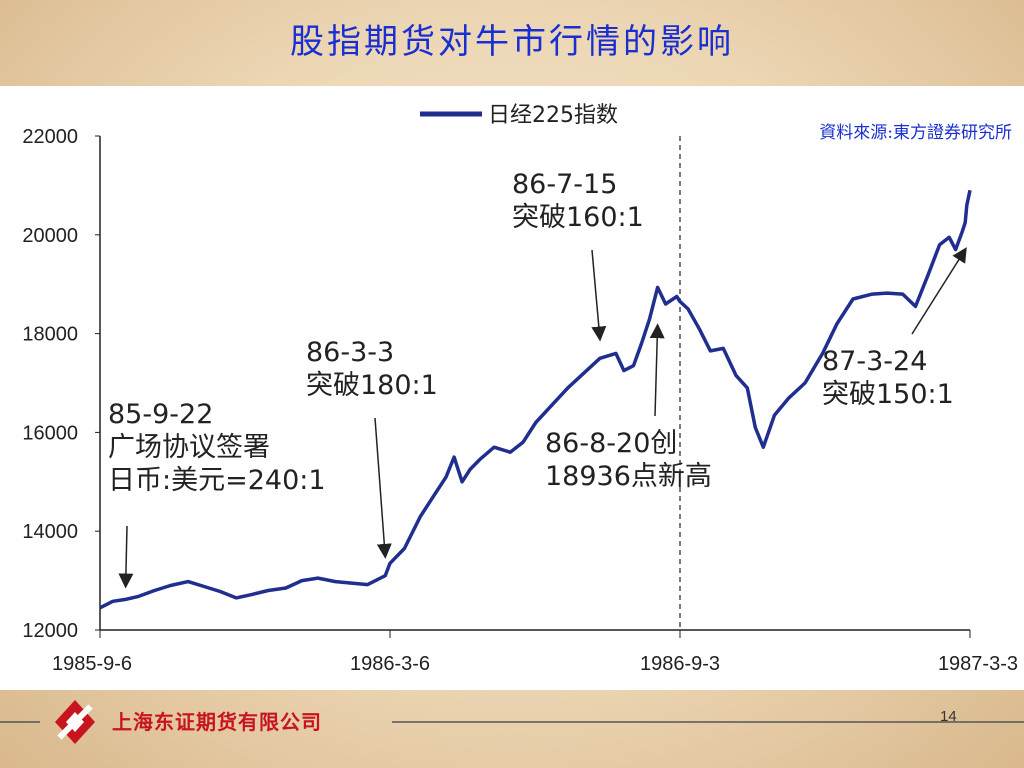  Describe the element at coordinates (948, 716) in the screenshot. I see `page-number: 14` at that location.